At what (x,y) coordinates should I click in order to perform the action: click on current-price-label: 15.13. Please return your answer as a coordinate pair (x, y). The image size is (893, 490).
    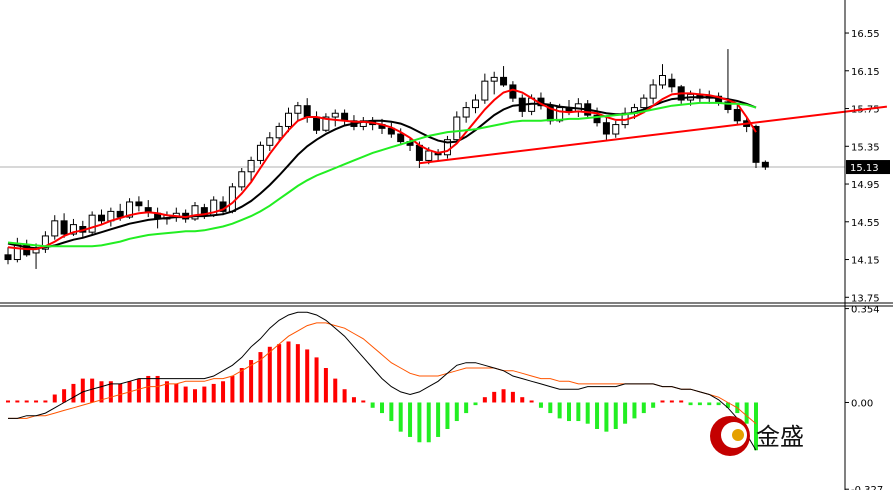
    Looking at the image, I should click on (864, 168).